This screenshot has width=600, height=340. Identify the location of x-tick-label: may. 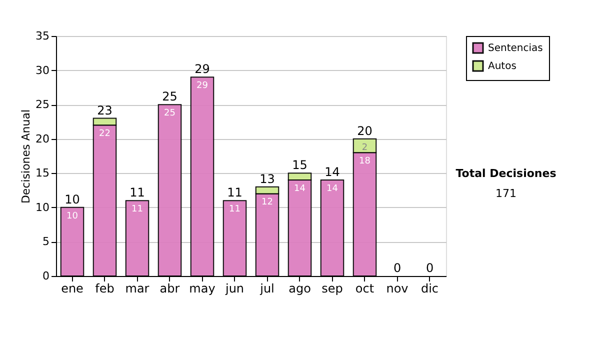
(202, 289).